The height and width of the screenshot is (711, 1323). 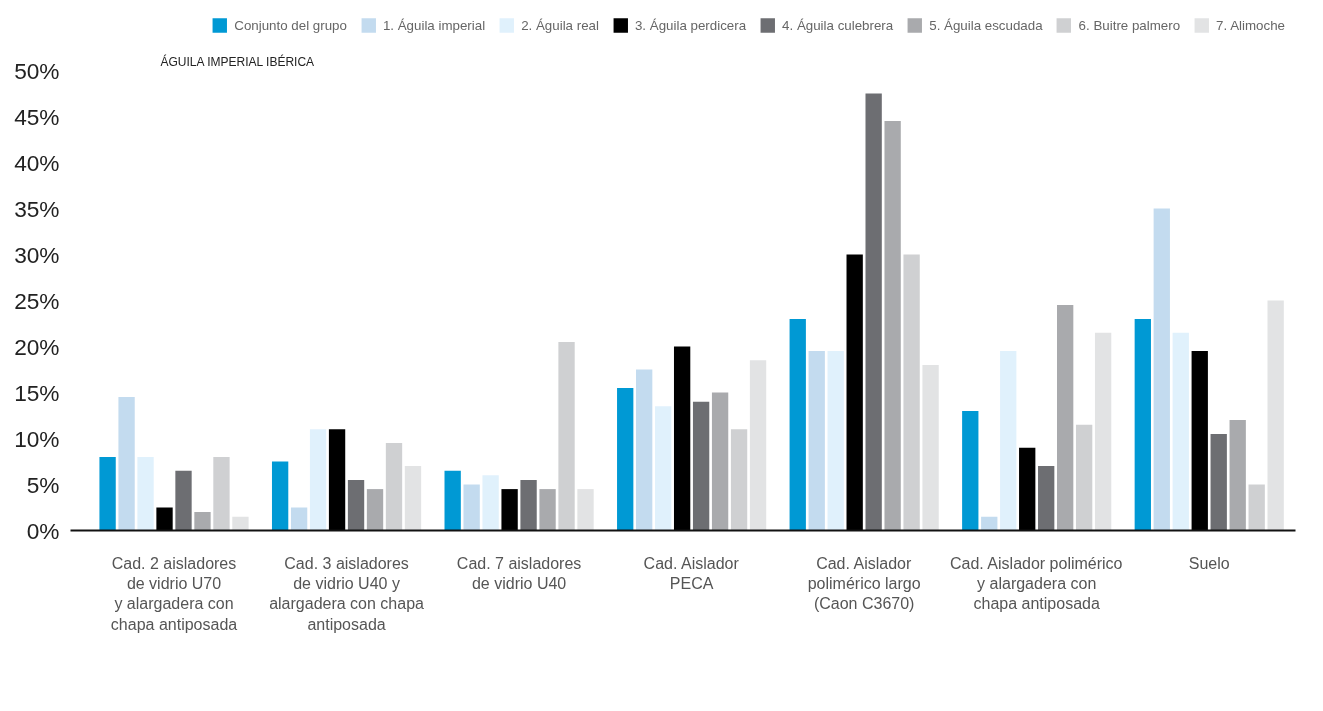 I want to click on y-tick-label: 15%, so click(x=37, y=392).